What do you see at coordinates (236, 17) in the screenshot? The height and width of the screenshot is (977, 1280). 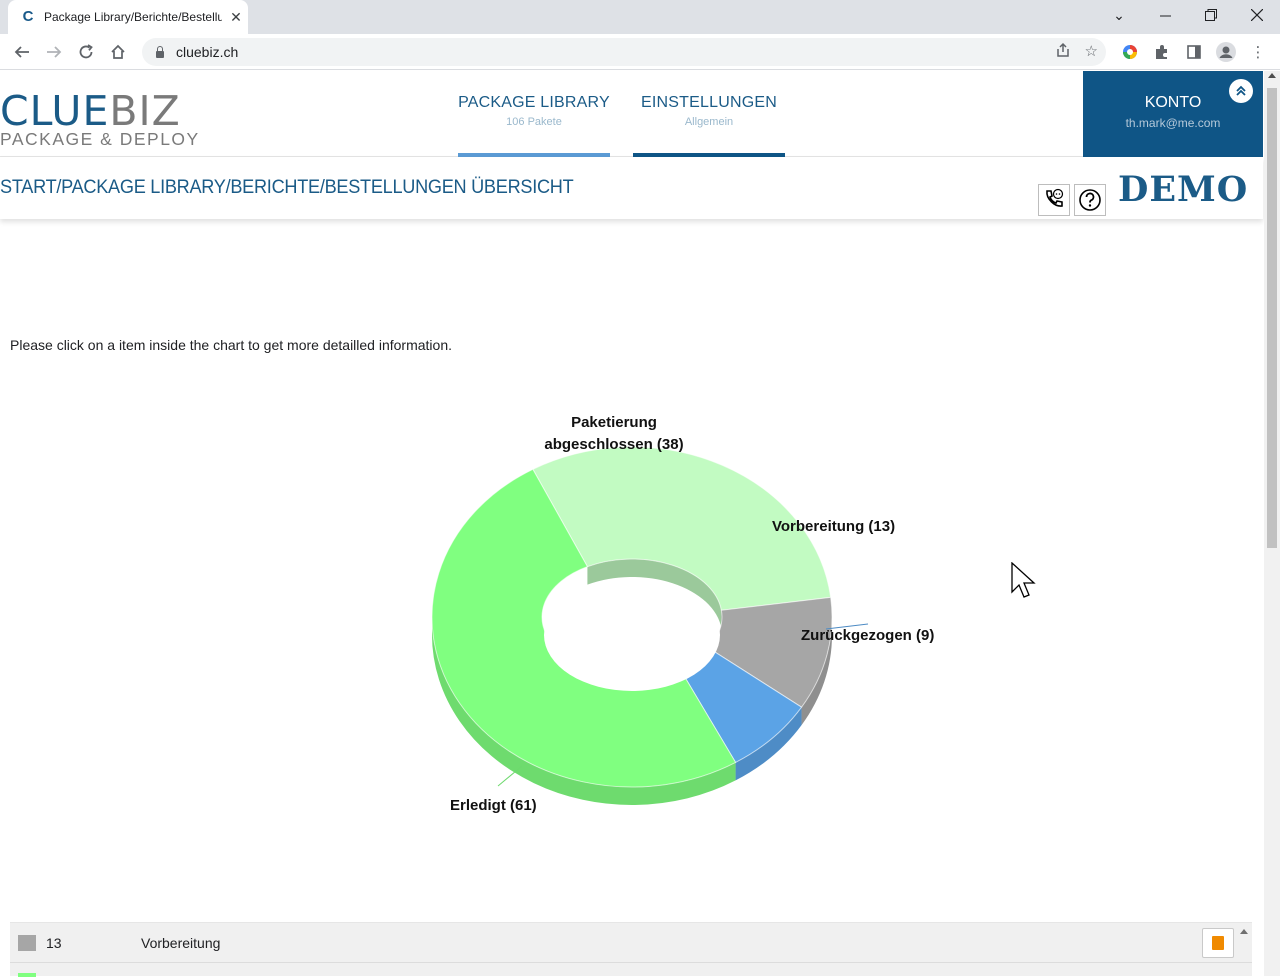 I see `tab-close-icon: ✕` at bounding box center [236, 17].